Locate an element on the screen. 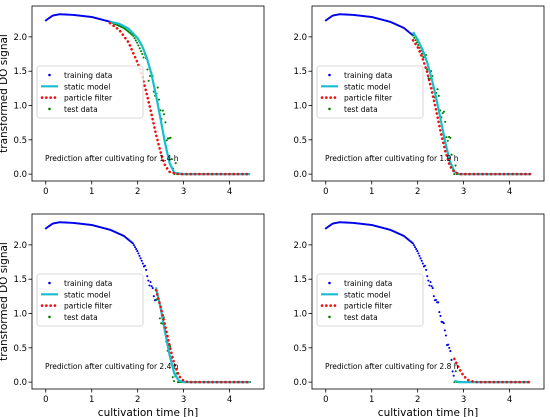 This screenshot has height=417, width=550. prediction-annotation: Prediction after cultivating for 2.4 h is located at coordinates (112, 366).